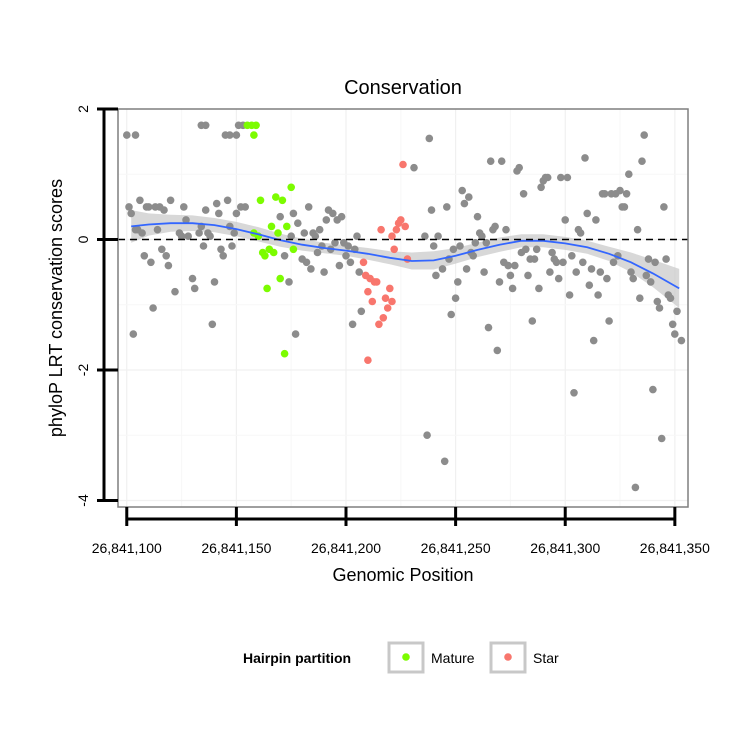  I want to click on x-tick-label: 26,841,300, so click(565, 548).